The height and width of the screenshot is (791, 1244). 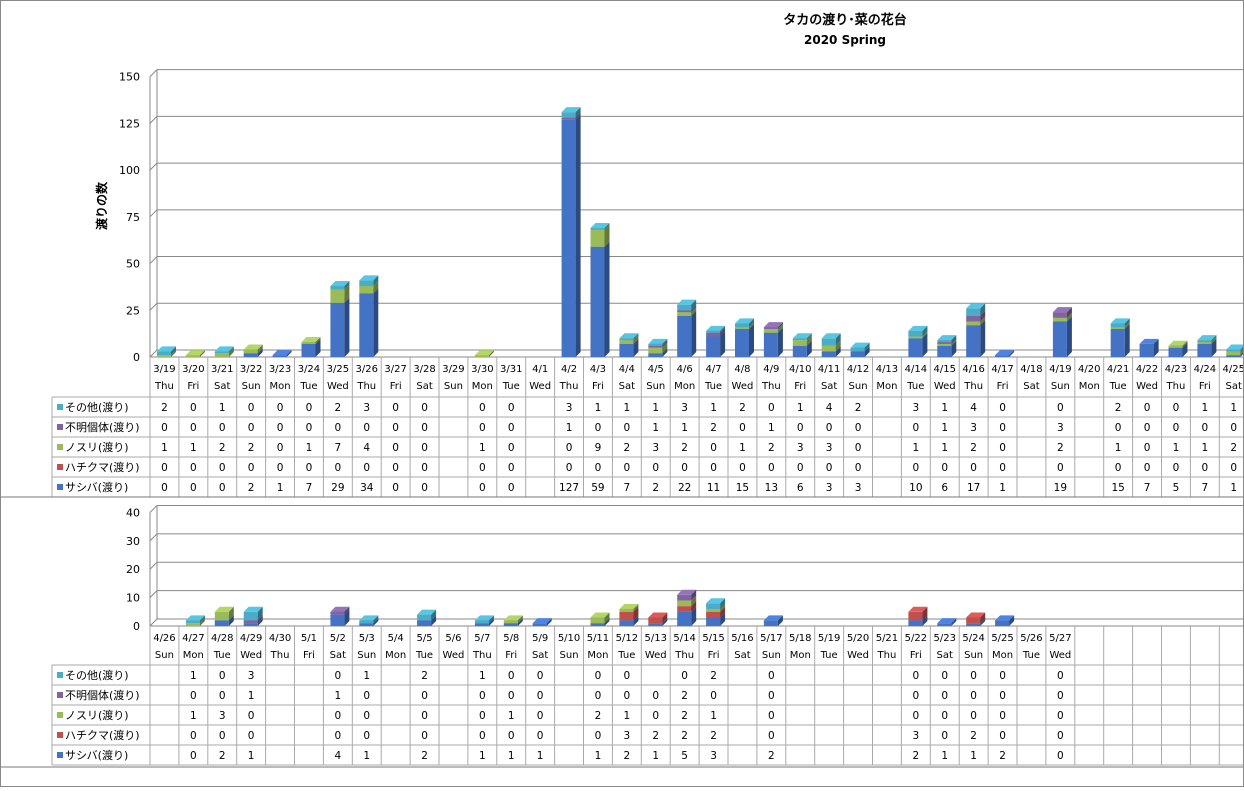 What do you see at coordinates (102, 467) in the screenshot?
I see `legend-entry: ハチクマ(渡り)` at bounding box center [102, 467].